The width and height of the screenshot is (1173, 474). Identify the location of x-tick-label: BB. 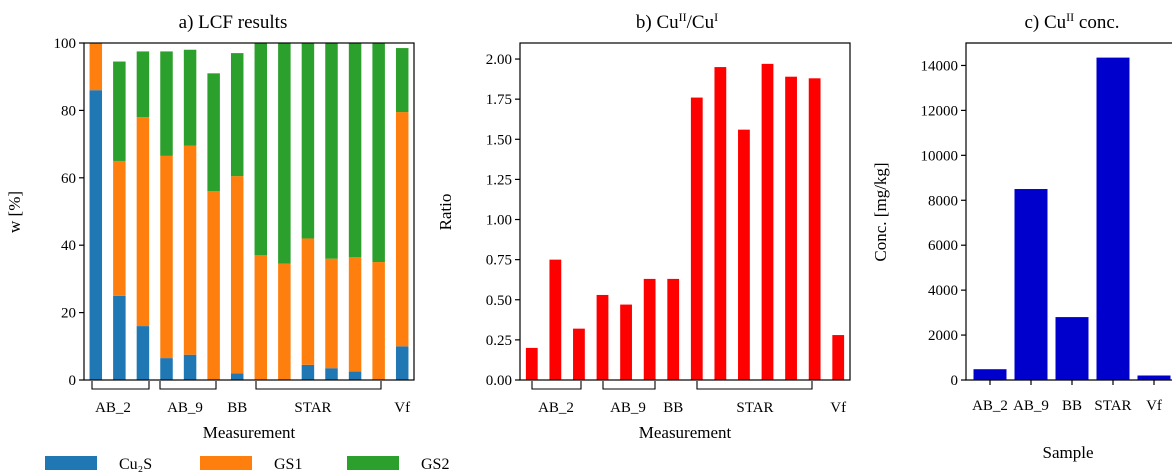
(1072, 406).